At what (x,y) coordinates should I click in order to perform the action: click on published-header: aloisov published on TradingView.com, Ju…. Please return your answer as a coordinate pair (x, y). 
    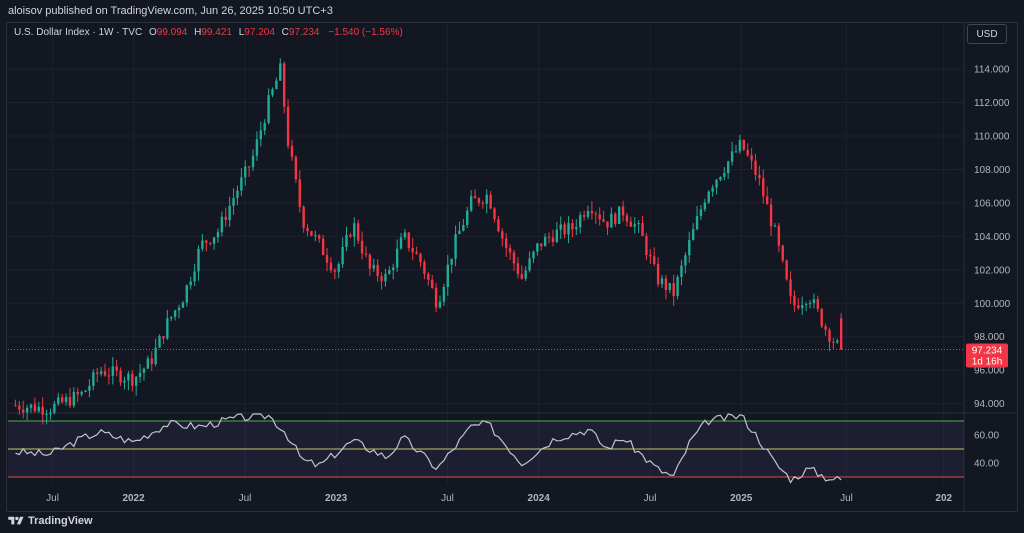
    Looking at the image, I should click on (512, 11).